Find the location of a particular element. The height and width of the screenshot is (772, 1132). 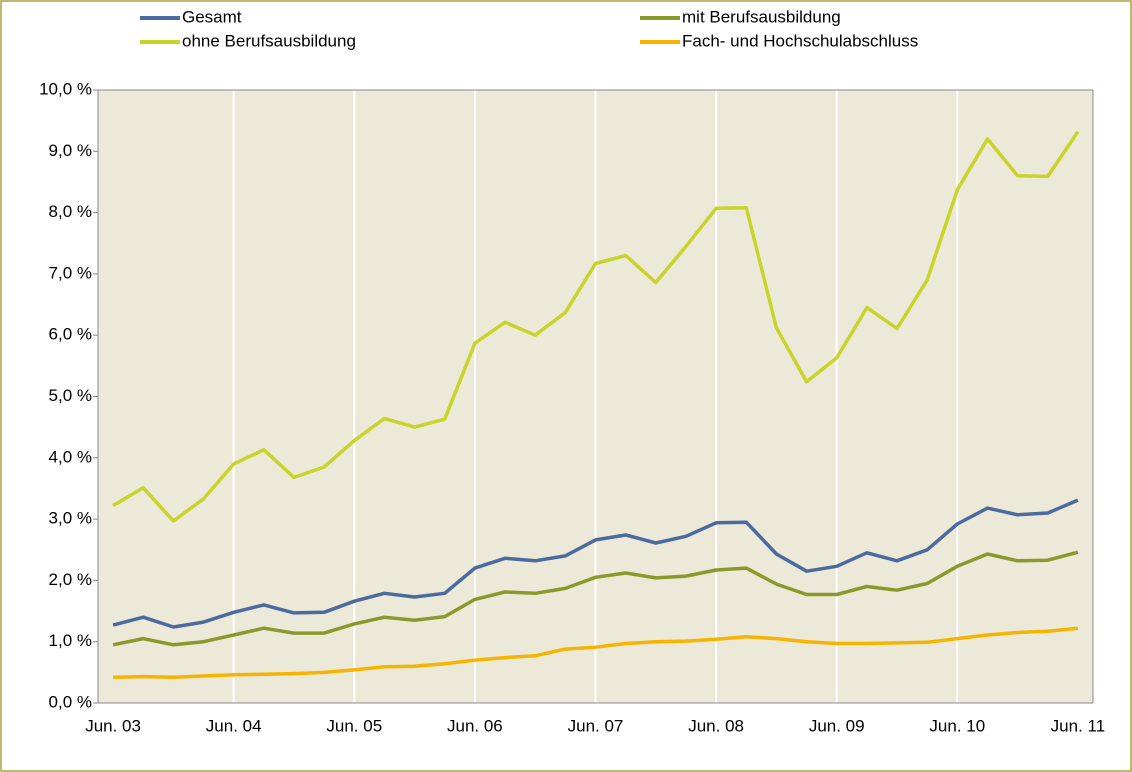

y-tick-label: 7,0 % is located at coordinates (70, 272).